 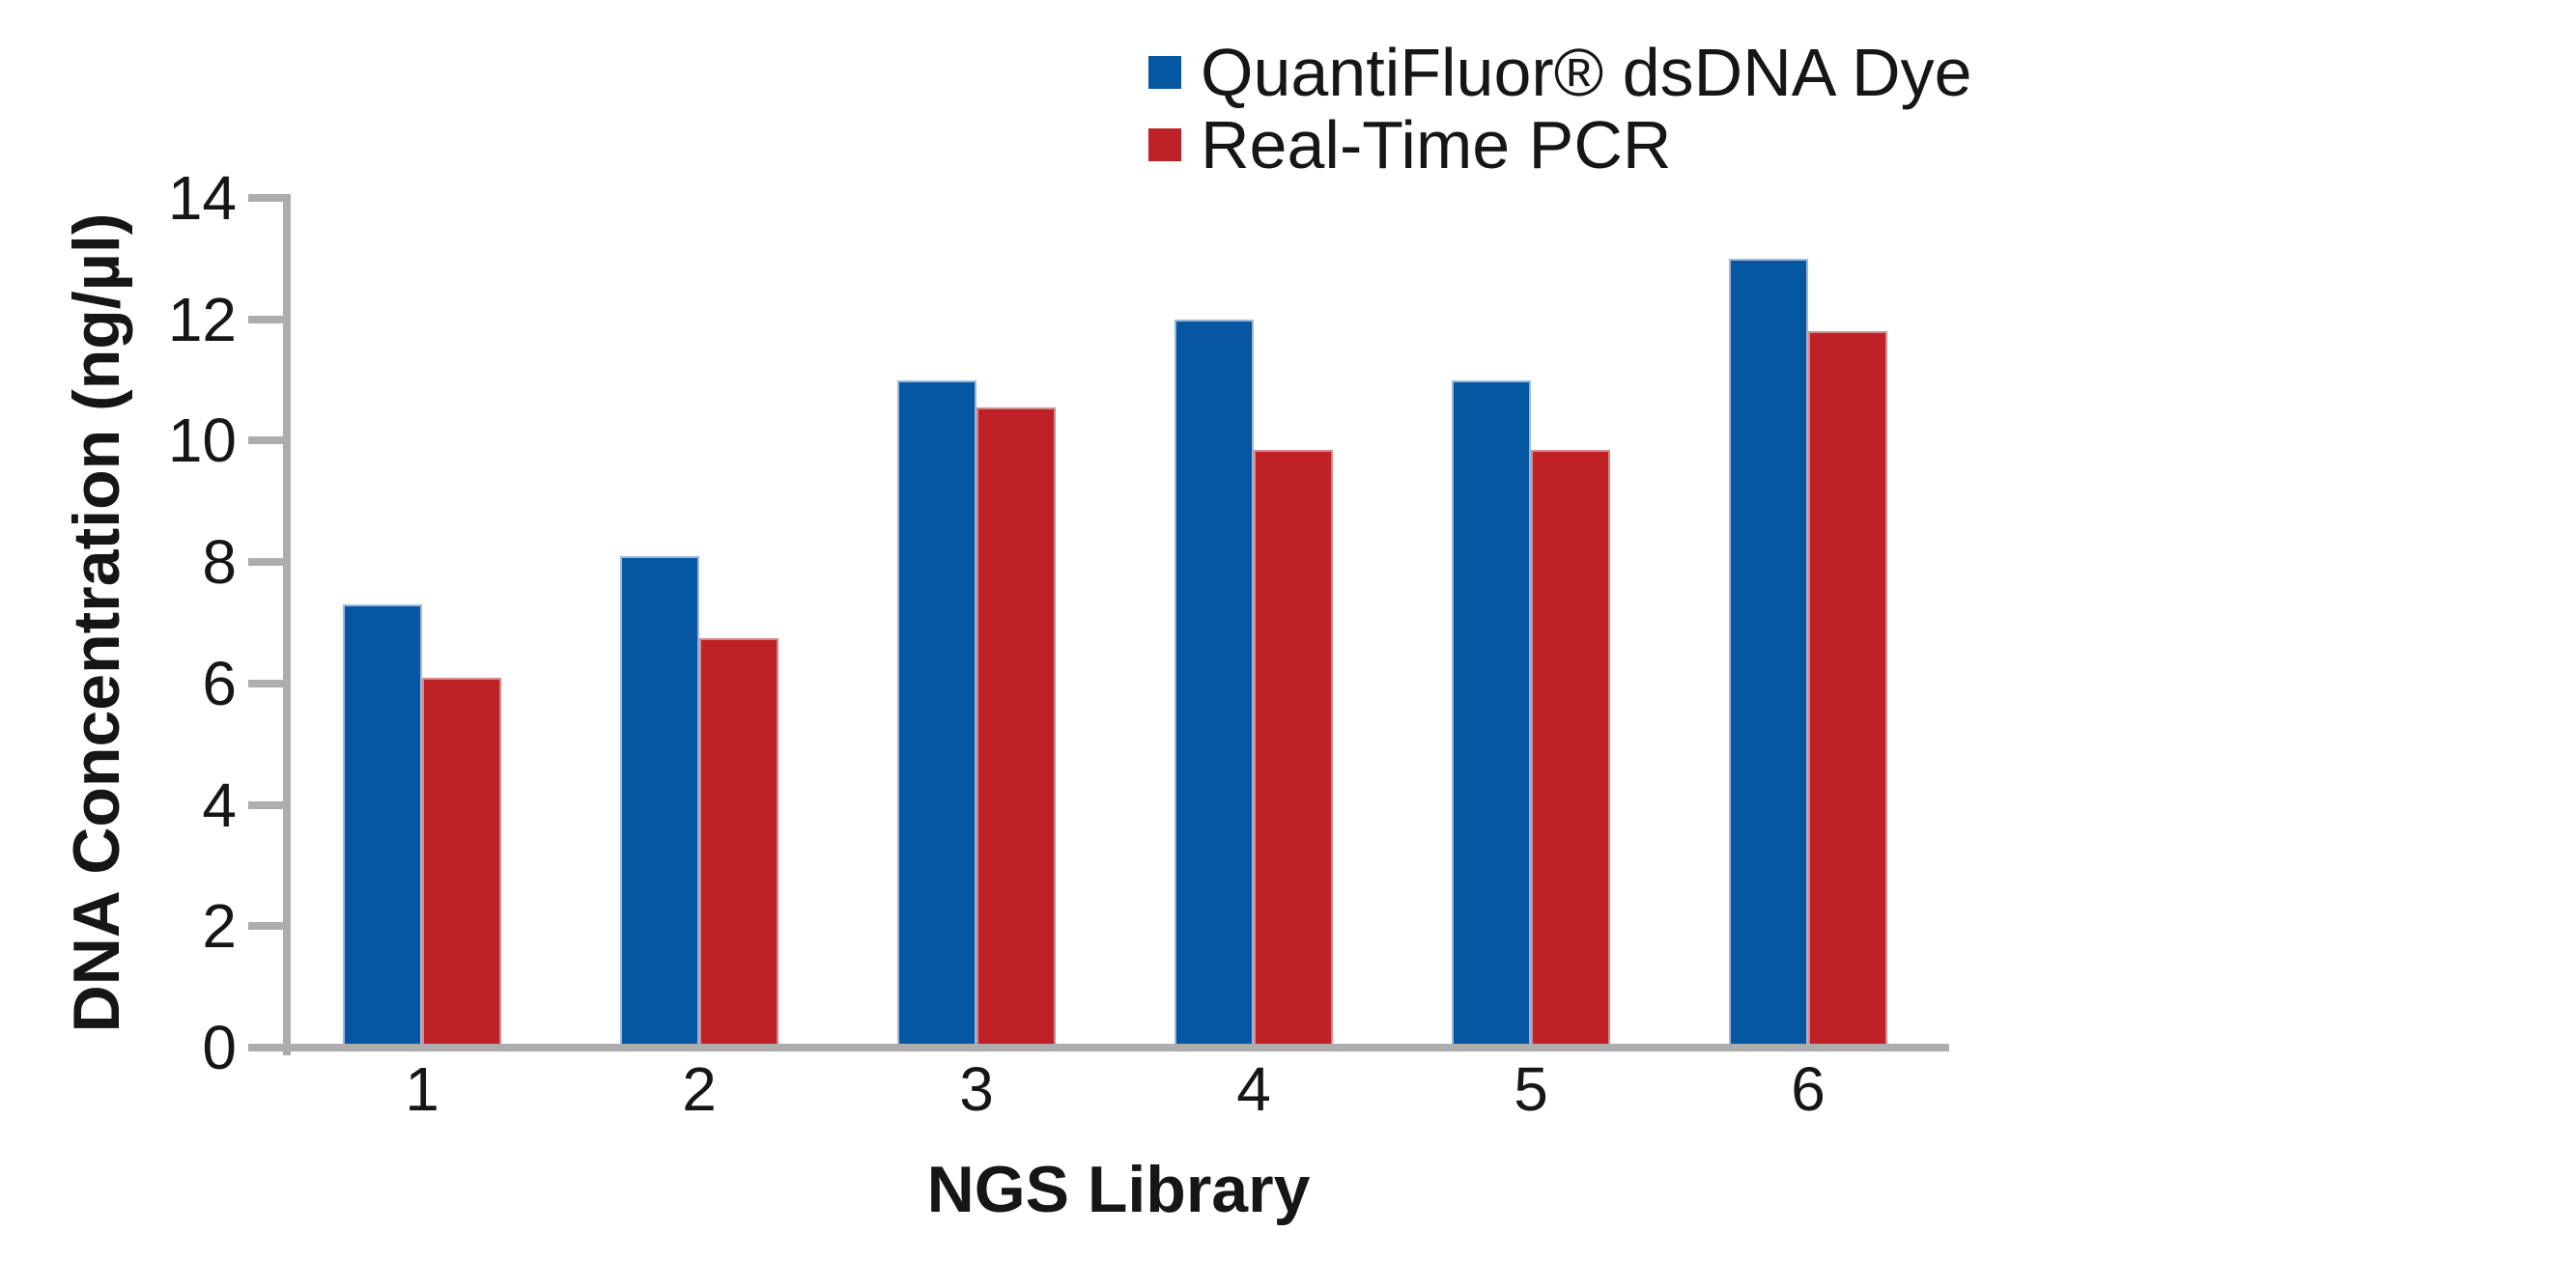 What do you see at coordinates (202, 319) in the screenshot?
I see `y-tick-label-12: 12` at bounding box center [202, 319].